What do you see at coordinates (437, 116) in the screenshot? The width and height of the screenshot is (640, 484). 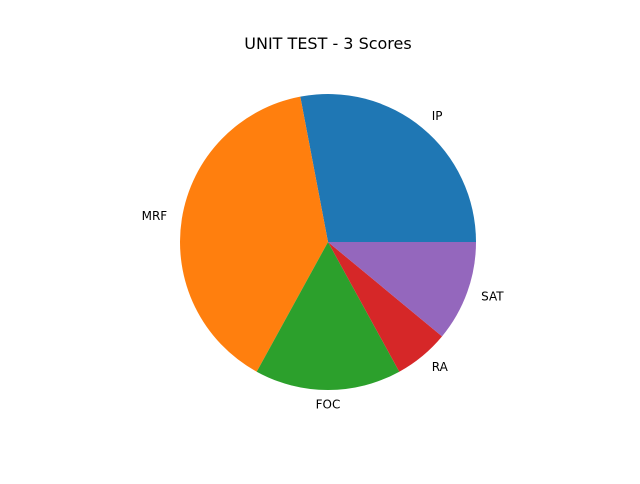 I see `pie-label-ip: IP` at bounding box center [437, 116].